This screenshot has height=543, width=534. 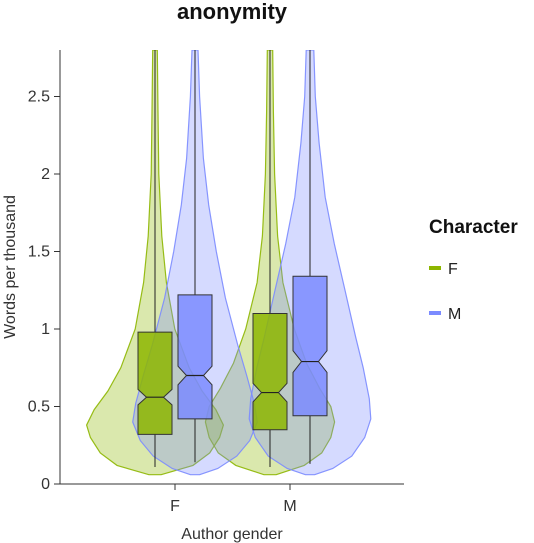 I want to click on legend-label-m: M, so click(x=454, y=314).